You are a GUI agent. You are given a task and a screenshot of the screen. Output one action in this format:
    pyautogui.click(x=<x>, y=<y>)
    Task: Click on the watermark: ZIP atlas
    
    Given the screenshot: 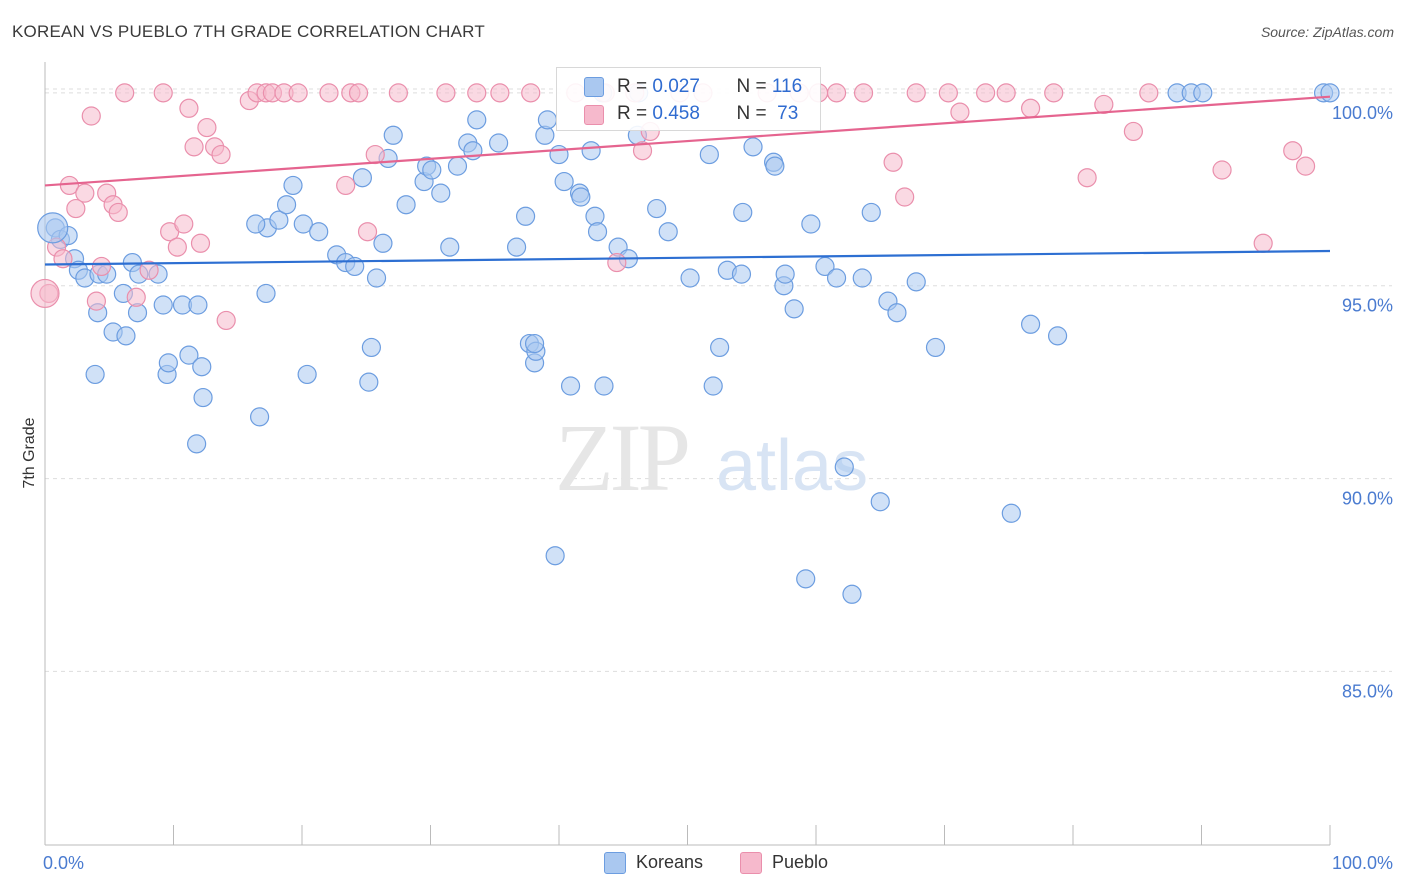 What is the action you would take?
    pyautogui.click(x=711, y=457)
    